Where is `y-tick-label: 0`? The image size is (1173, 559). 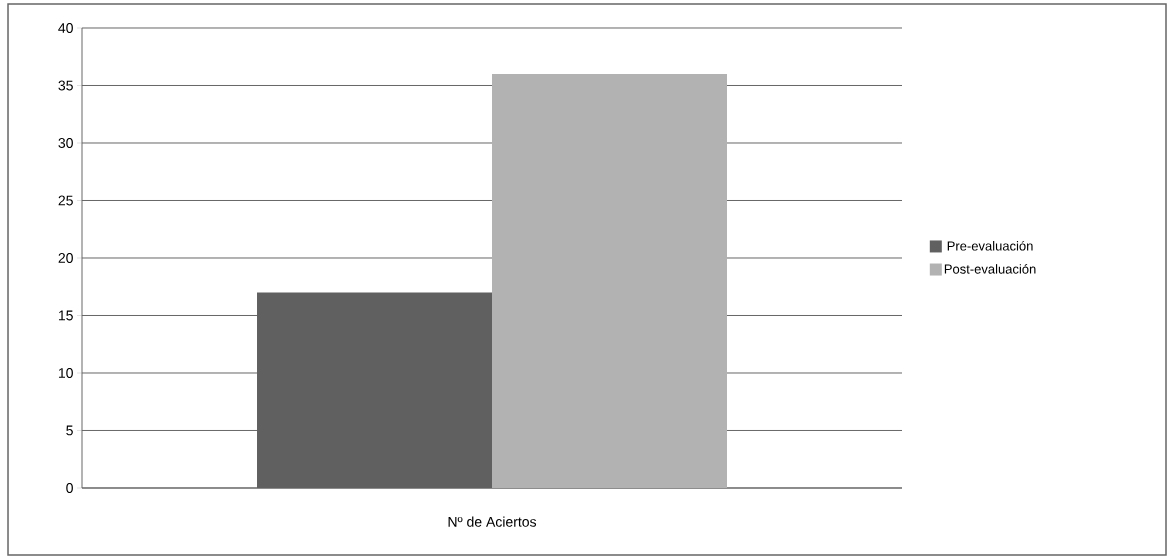
y-tick-label: 0 is located at coordinates (69, 488).